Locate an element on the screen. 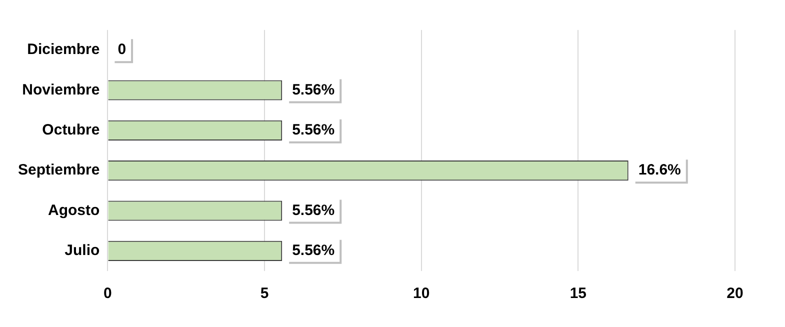 This screenshot has height=327, width=785. data-label: 16.6% is located at coordinates (659, 170).